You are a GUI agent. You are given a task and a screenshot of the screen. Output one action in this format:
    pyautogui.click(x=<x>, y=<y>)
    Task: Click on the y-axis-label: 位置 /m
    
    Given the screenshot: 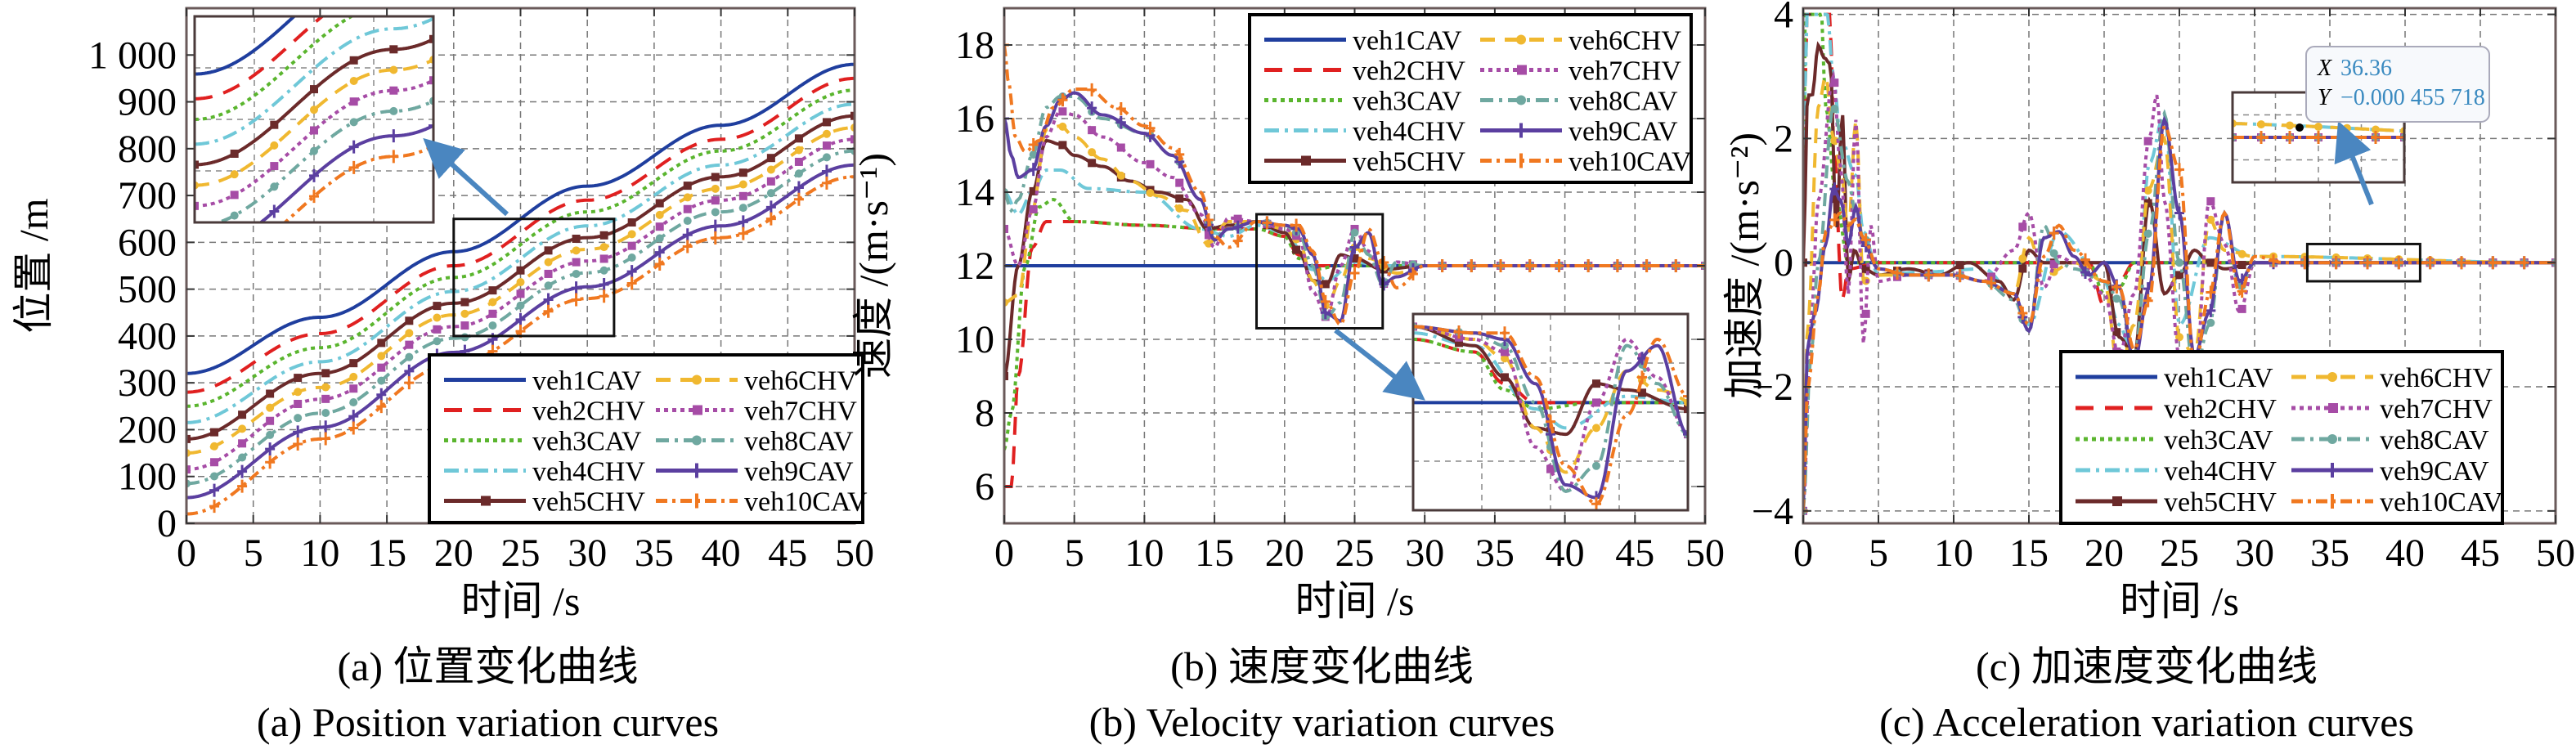 What is the action you would take?
    pyautogui.click(x=33, y=265)
    